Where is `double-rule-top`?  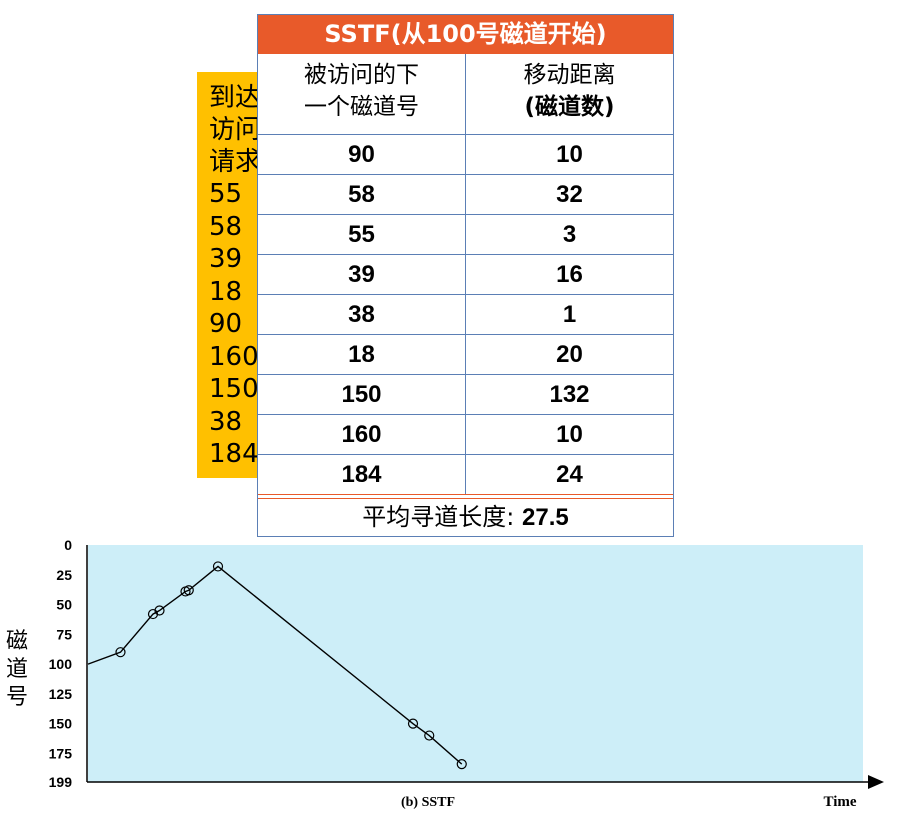
double-rule-top is located at coordinates (465, 494).